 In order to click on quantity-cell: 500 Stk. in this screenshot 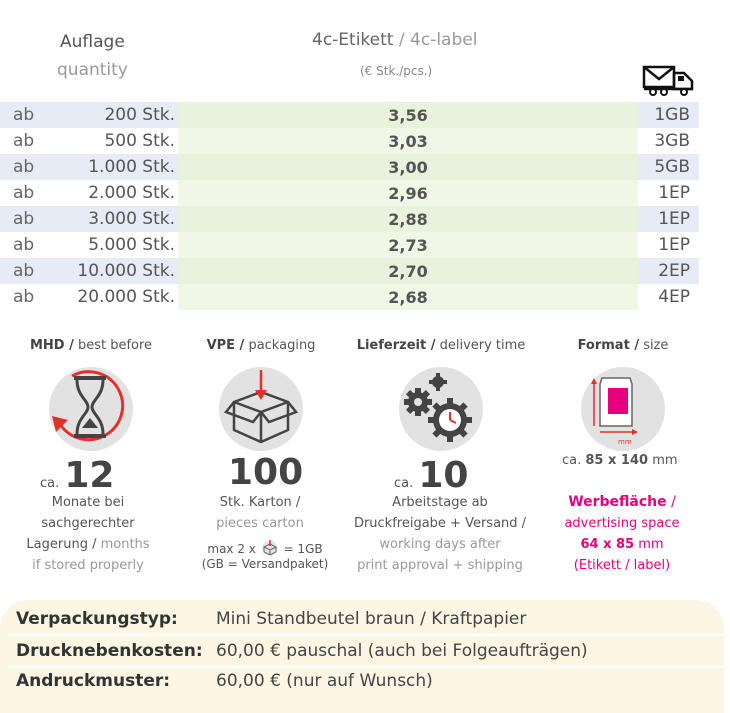, I will do `click(139, 141)`.